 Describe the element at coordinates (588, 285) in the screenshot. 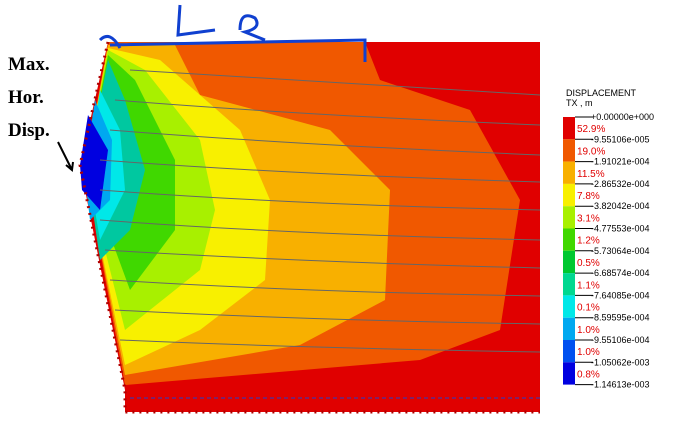

I see `legend-percent: 1.1%` at that location.